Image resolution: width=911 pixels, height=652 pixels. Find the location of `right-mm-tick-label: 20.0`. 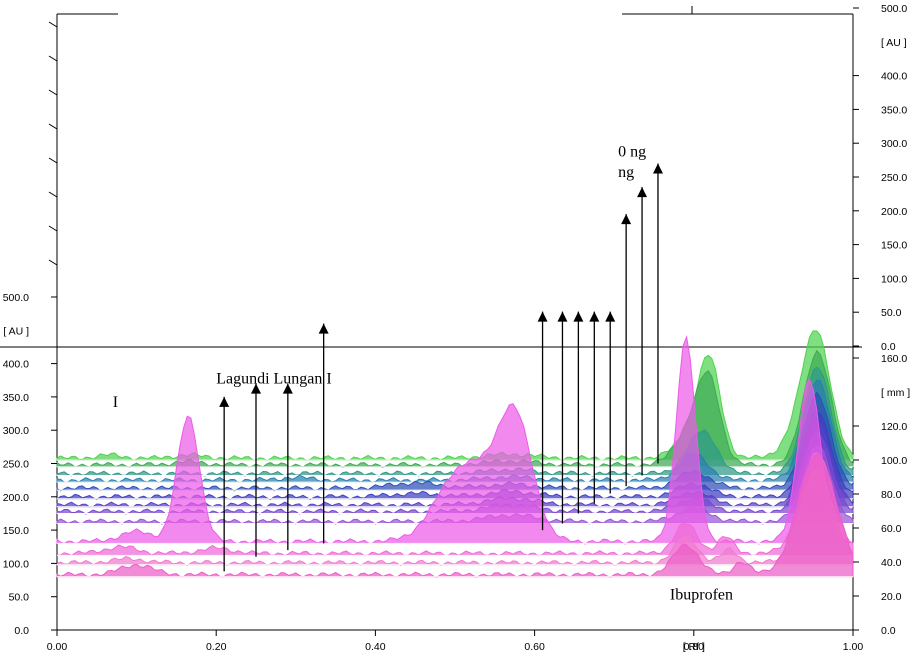

right-mm-tick-label: 20.0 is located at coordinates (891, 597).